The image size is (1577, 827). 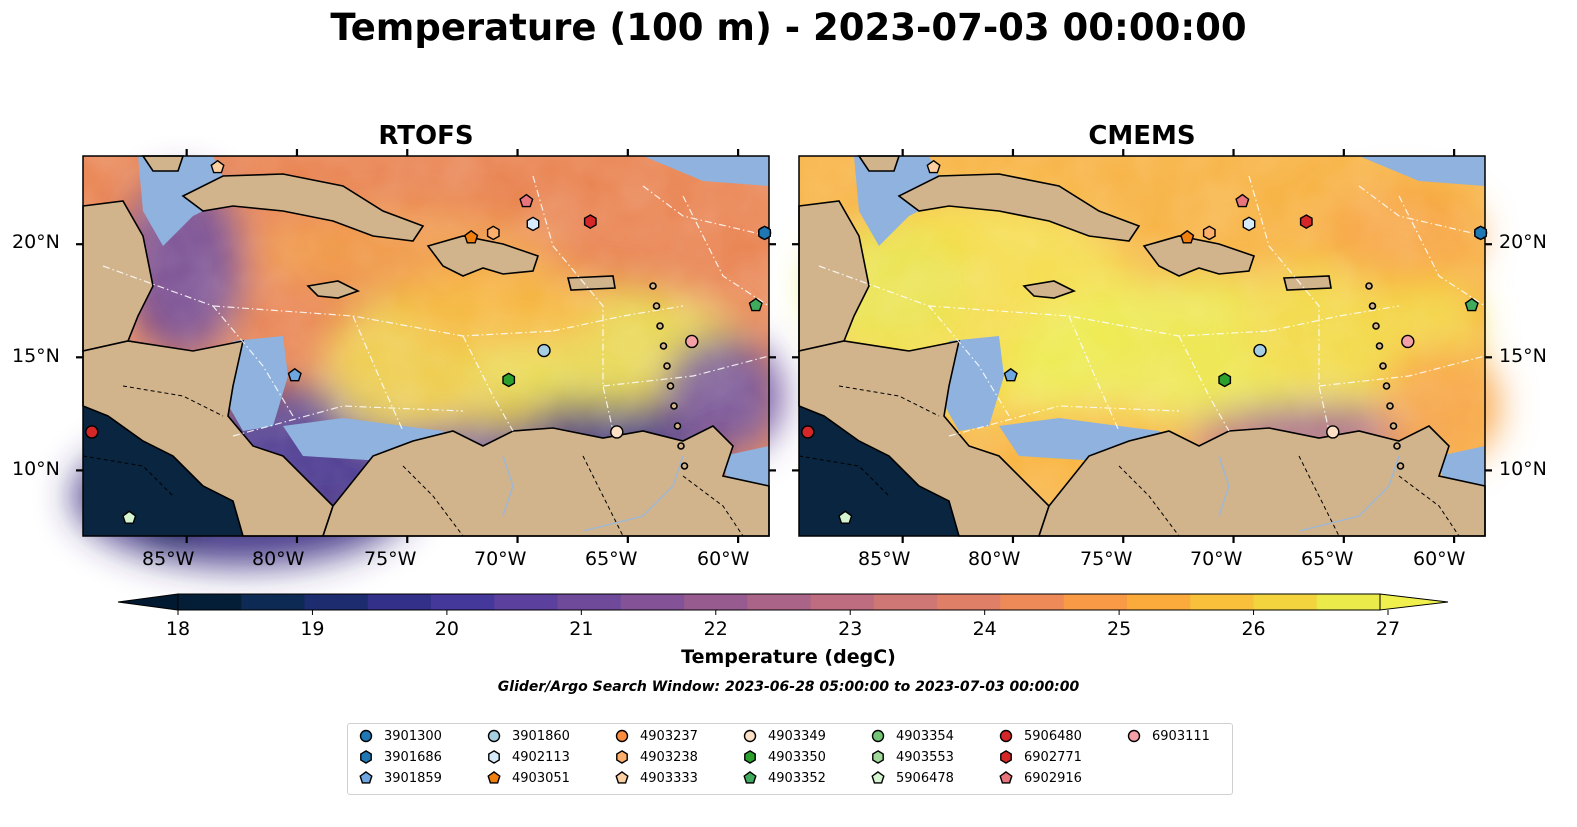 I want to click on lon-tick-label: 85°W, so click(x=884, y=559).